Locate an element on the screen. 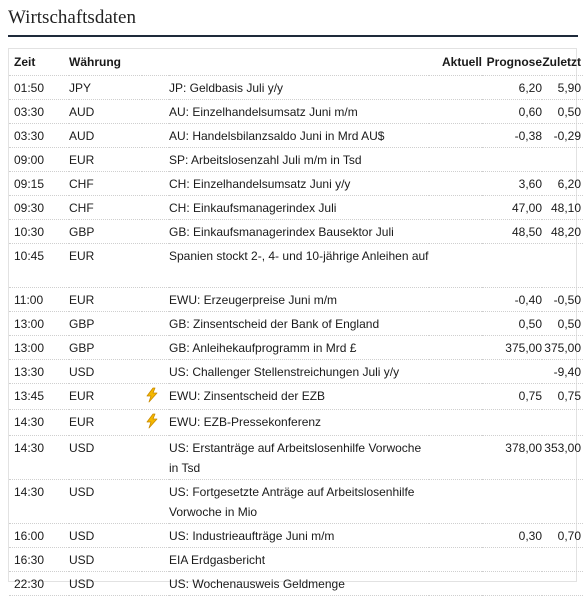  event-cell: EWU: Zinsentscheid der EZB is located at coordinates (299, 396).